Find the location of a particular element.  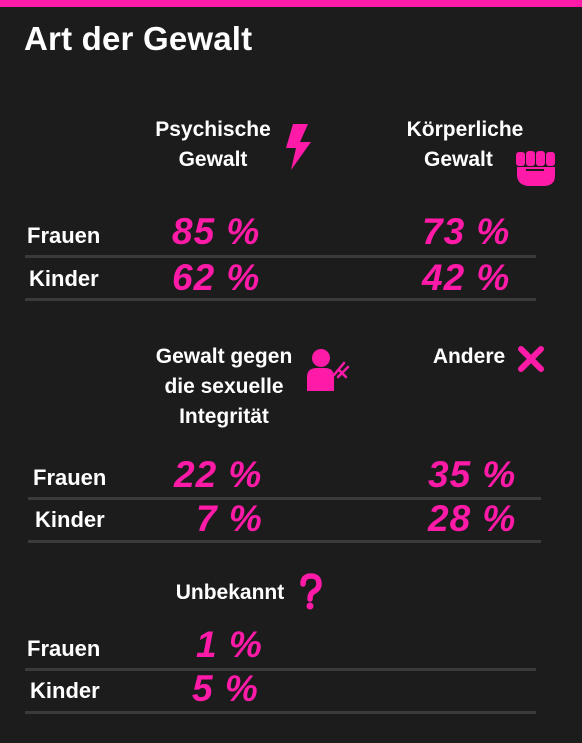

question-mark-icon is located at coordinates (311, 591).